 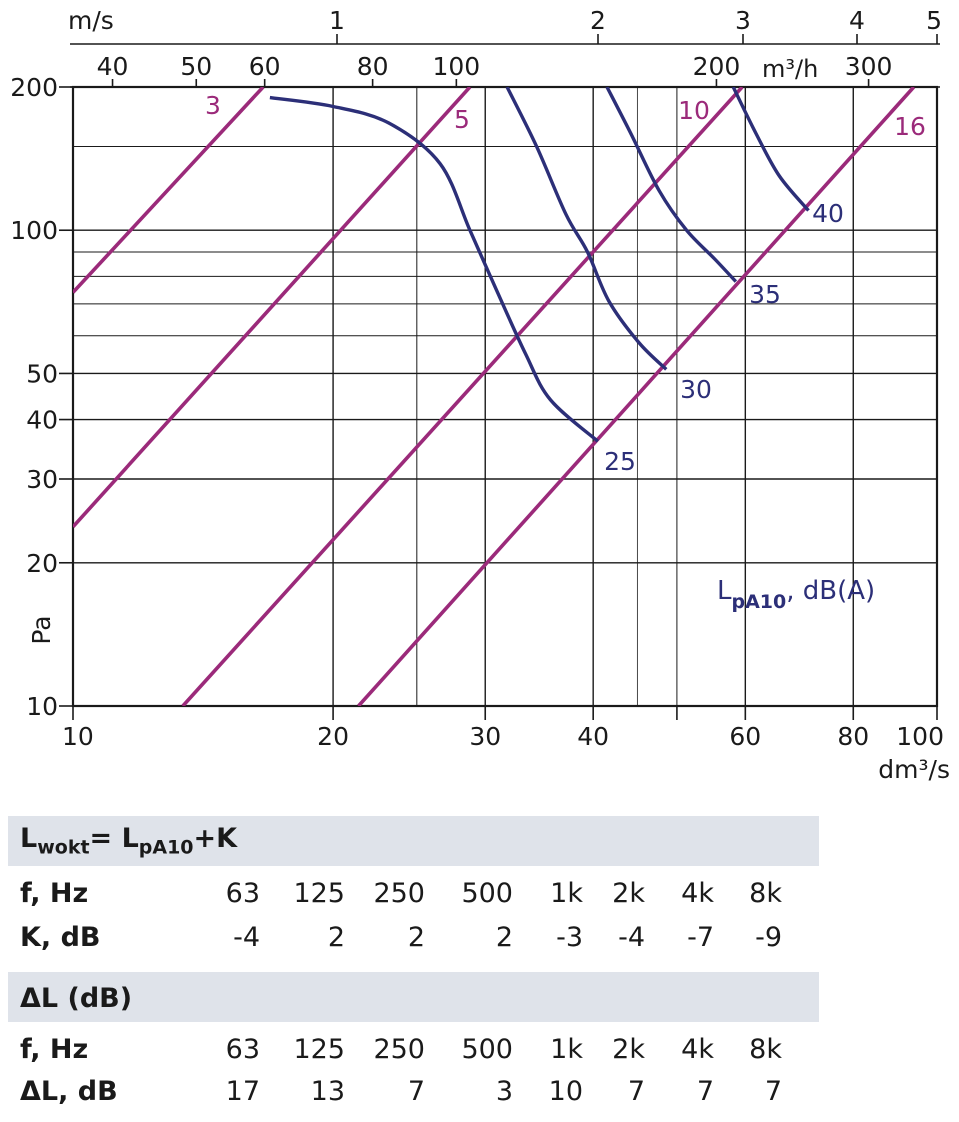 I want to click on value-cell: 10, so click(x=565, y=1091).